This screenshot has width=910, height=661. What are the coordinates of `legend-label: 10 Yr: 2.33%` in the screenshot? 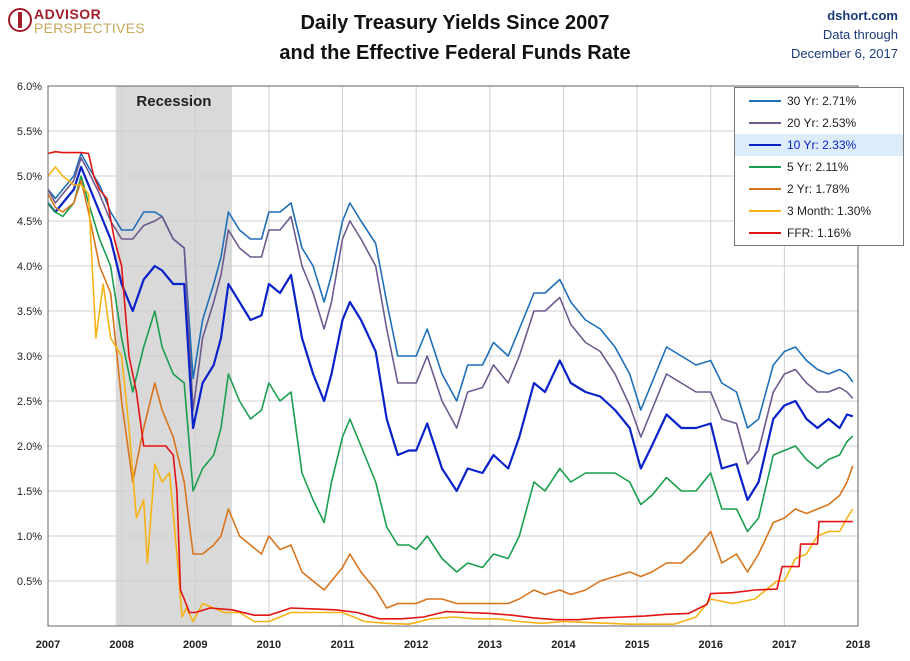 It's located at (822, 145).